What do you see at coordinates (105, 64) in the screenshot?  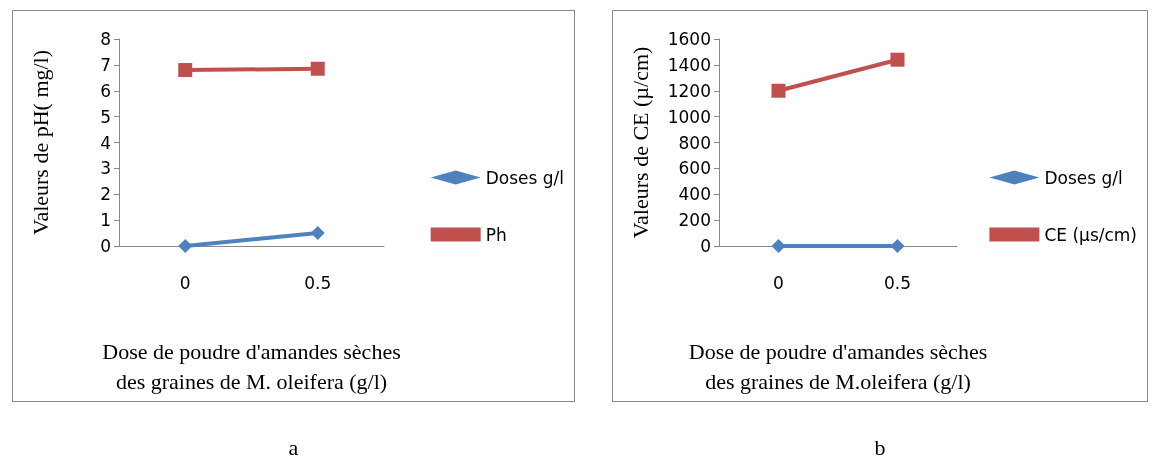 I see `y-tick-label: 7` at bounding box center [105, 64].